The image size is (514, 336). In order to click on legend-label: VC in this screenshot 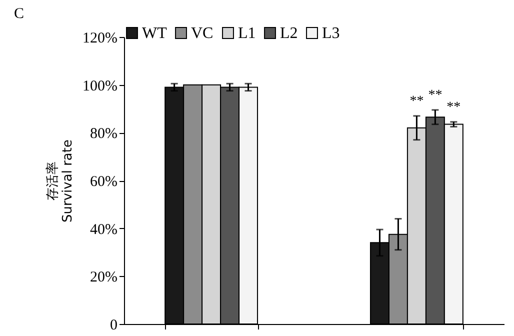, I will do `click(202, 33)`.